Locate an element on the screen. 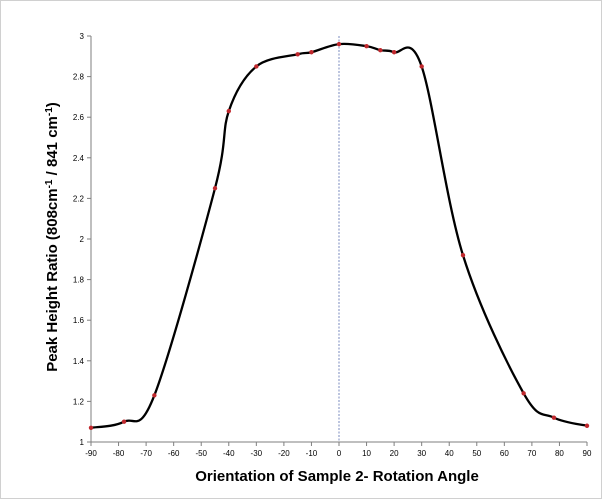 This screenshot has height=499, width=602. y-tick-label: 2.4 is located at coordinates (79, 158).